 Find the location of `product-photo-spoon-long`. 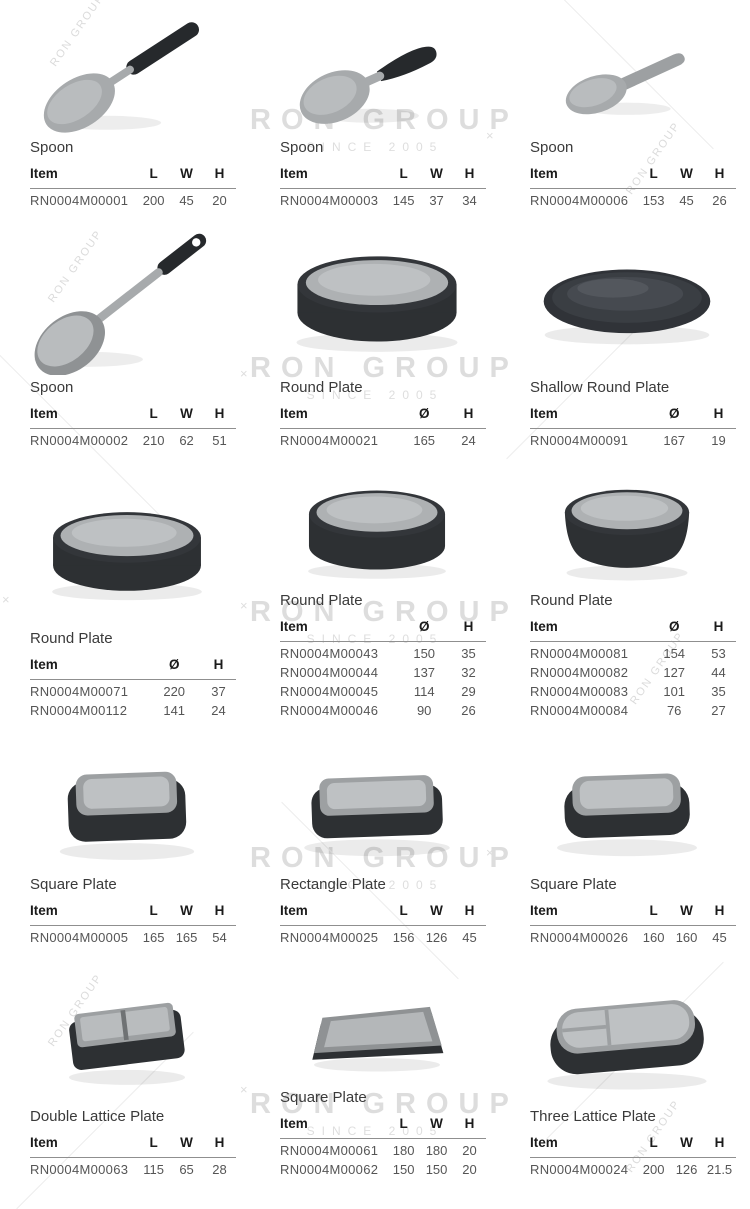

product-photo-spoon-long is located at coordinates (127, 69).